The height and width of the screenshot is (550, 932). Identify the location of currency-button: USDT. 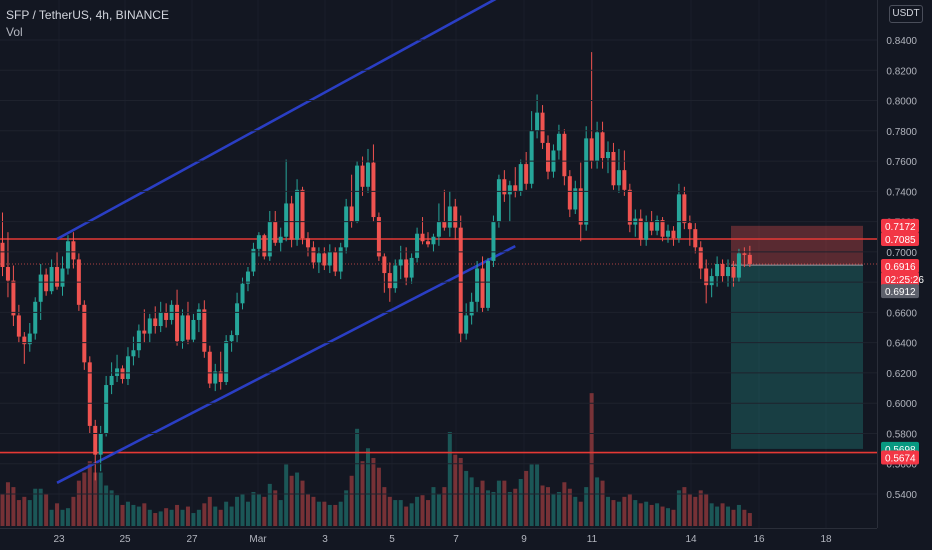
(906, 14).